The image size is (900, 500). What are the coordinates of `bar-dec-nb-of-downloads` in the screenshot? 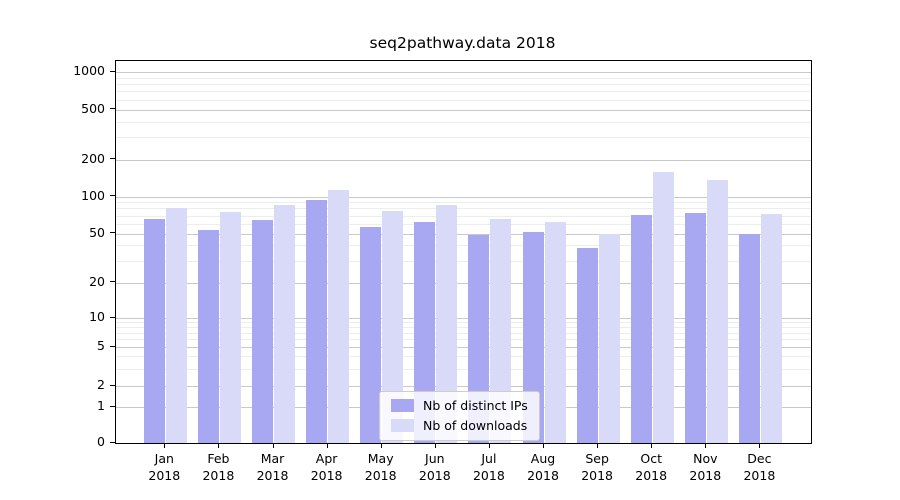 It's located at (771, 328).